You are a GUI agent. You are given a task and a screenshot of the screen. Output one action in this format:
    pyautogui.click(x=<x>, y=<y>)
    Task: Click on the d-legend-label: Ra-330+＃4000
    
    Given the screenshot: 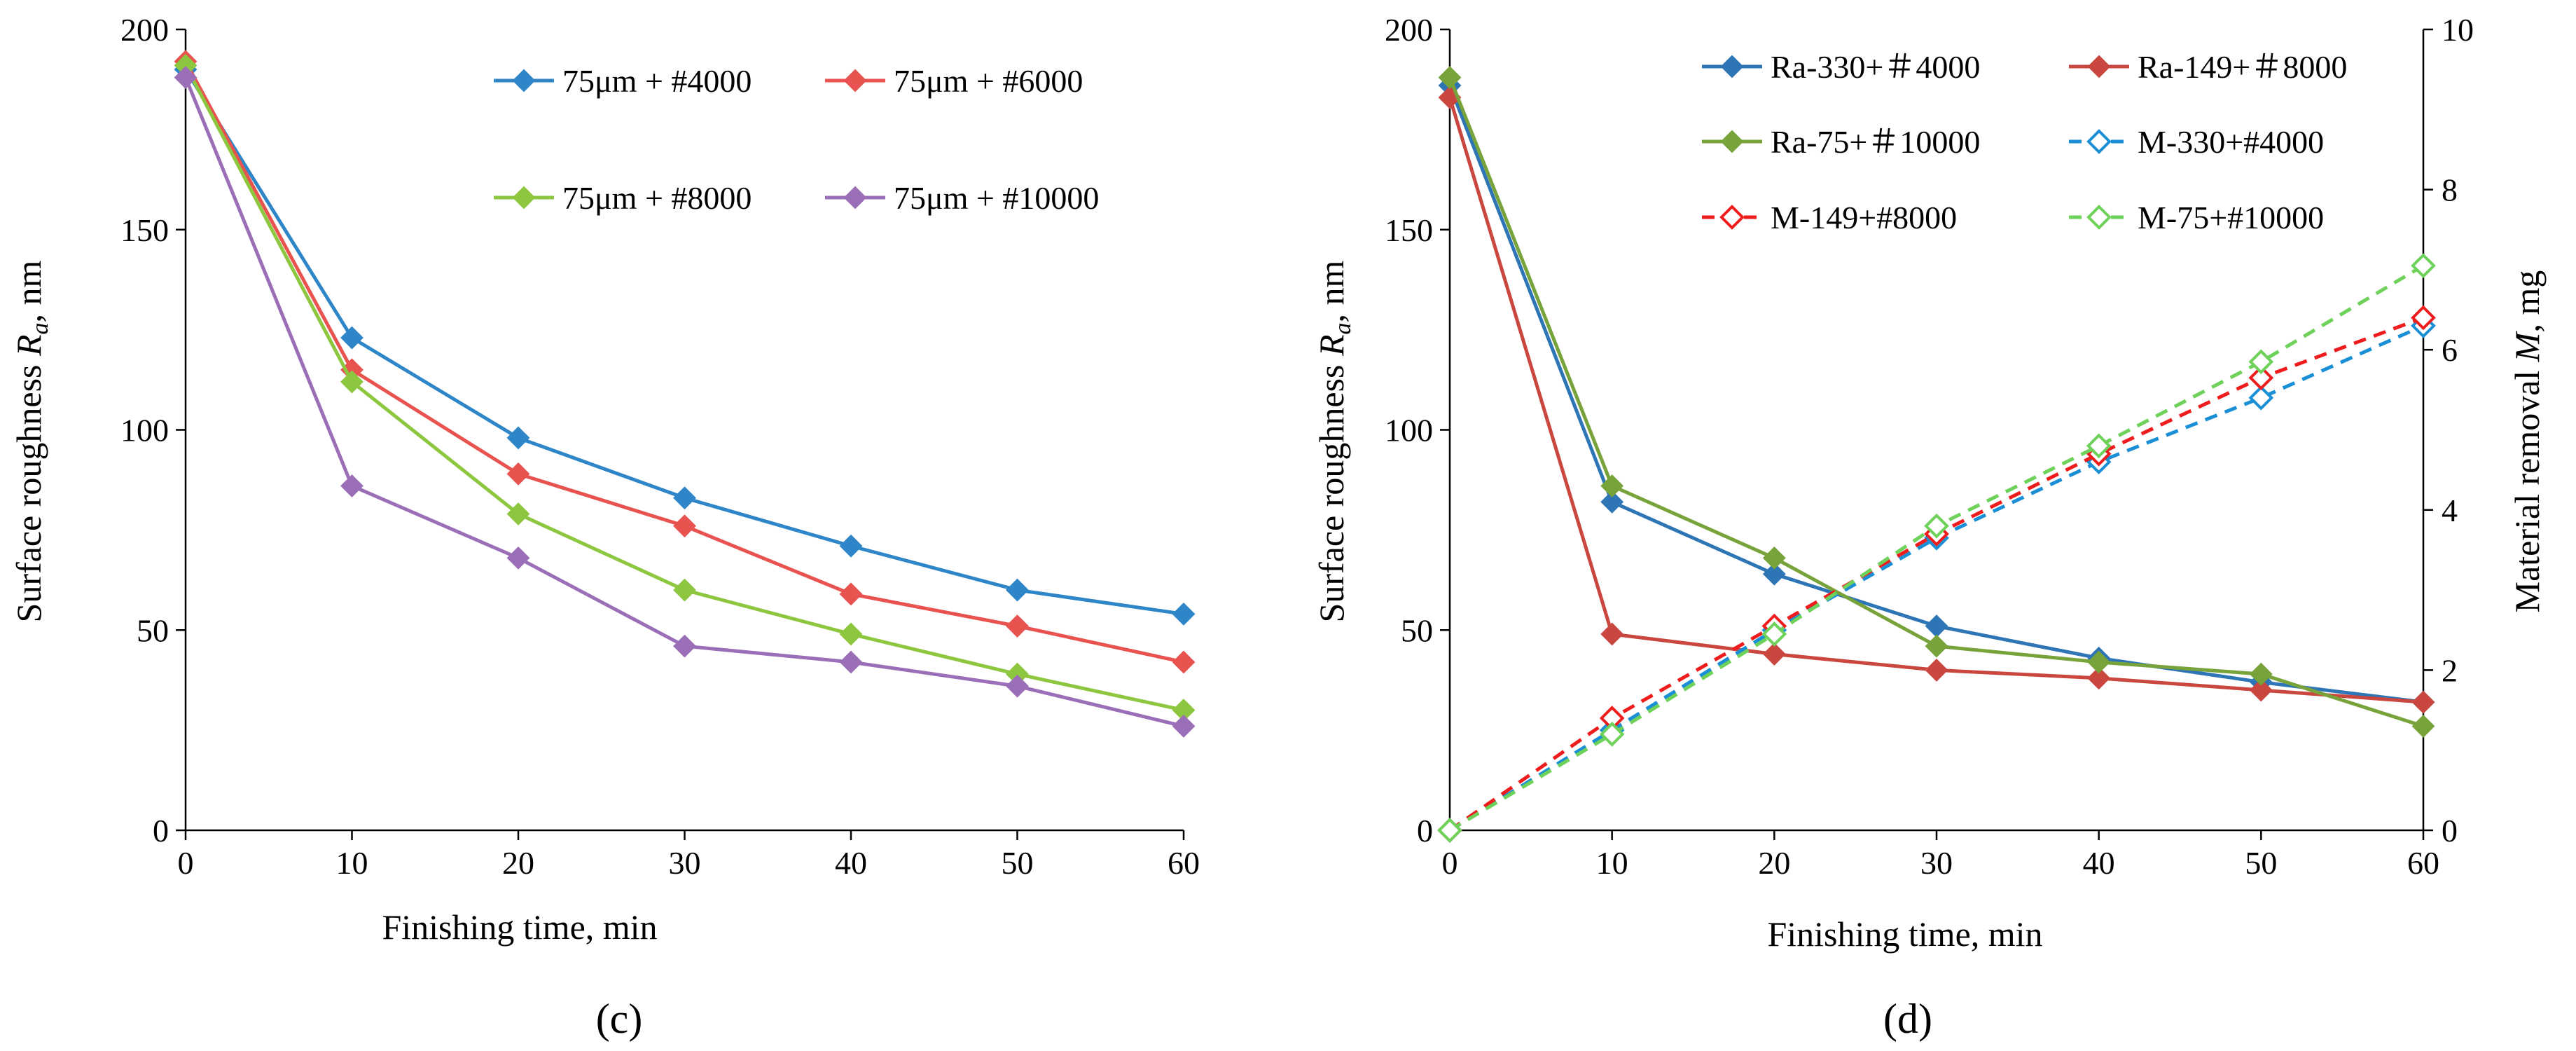 What is the action you would take?
    pyautogui.click(x=1876, y=67)
    